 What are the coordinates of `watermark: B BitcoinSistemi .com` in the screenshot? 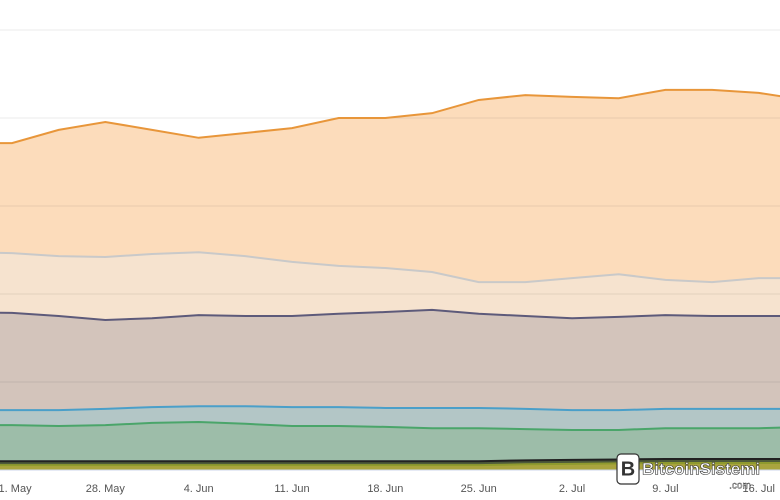 It's located at (688, 472).